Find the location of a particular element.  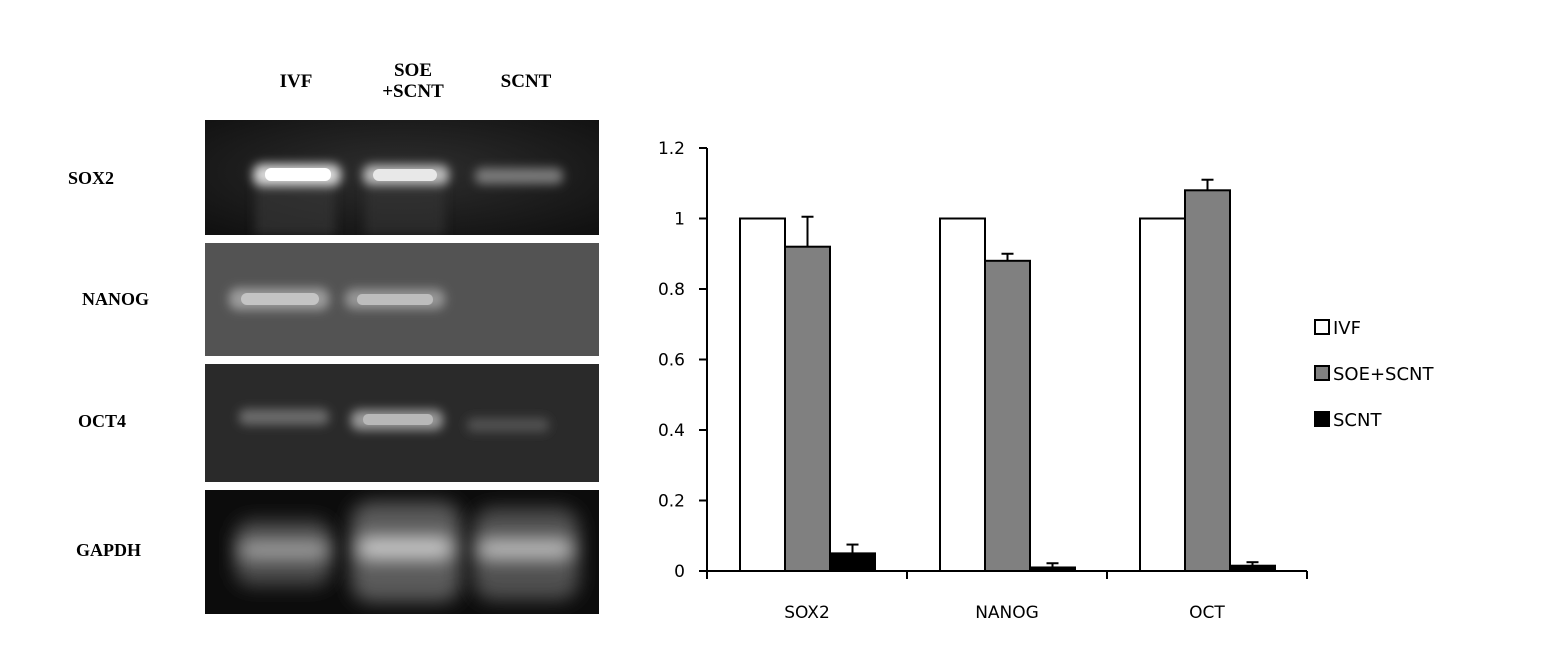

x-tick-label-nanog: NANOG is located at coordinates (1007, 613).